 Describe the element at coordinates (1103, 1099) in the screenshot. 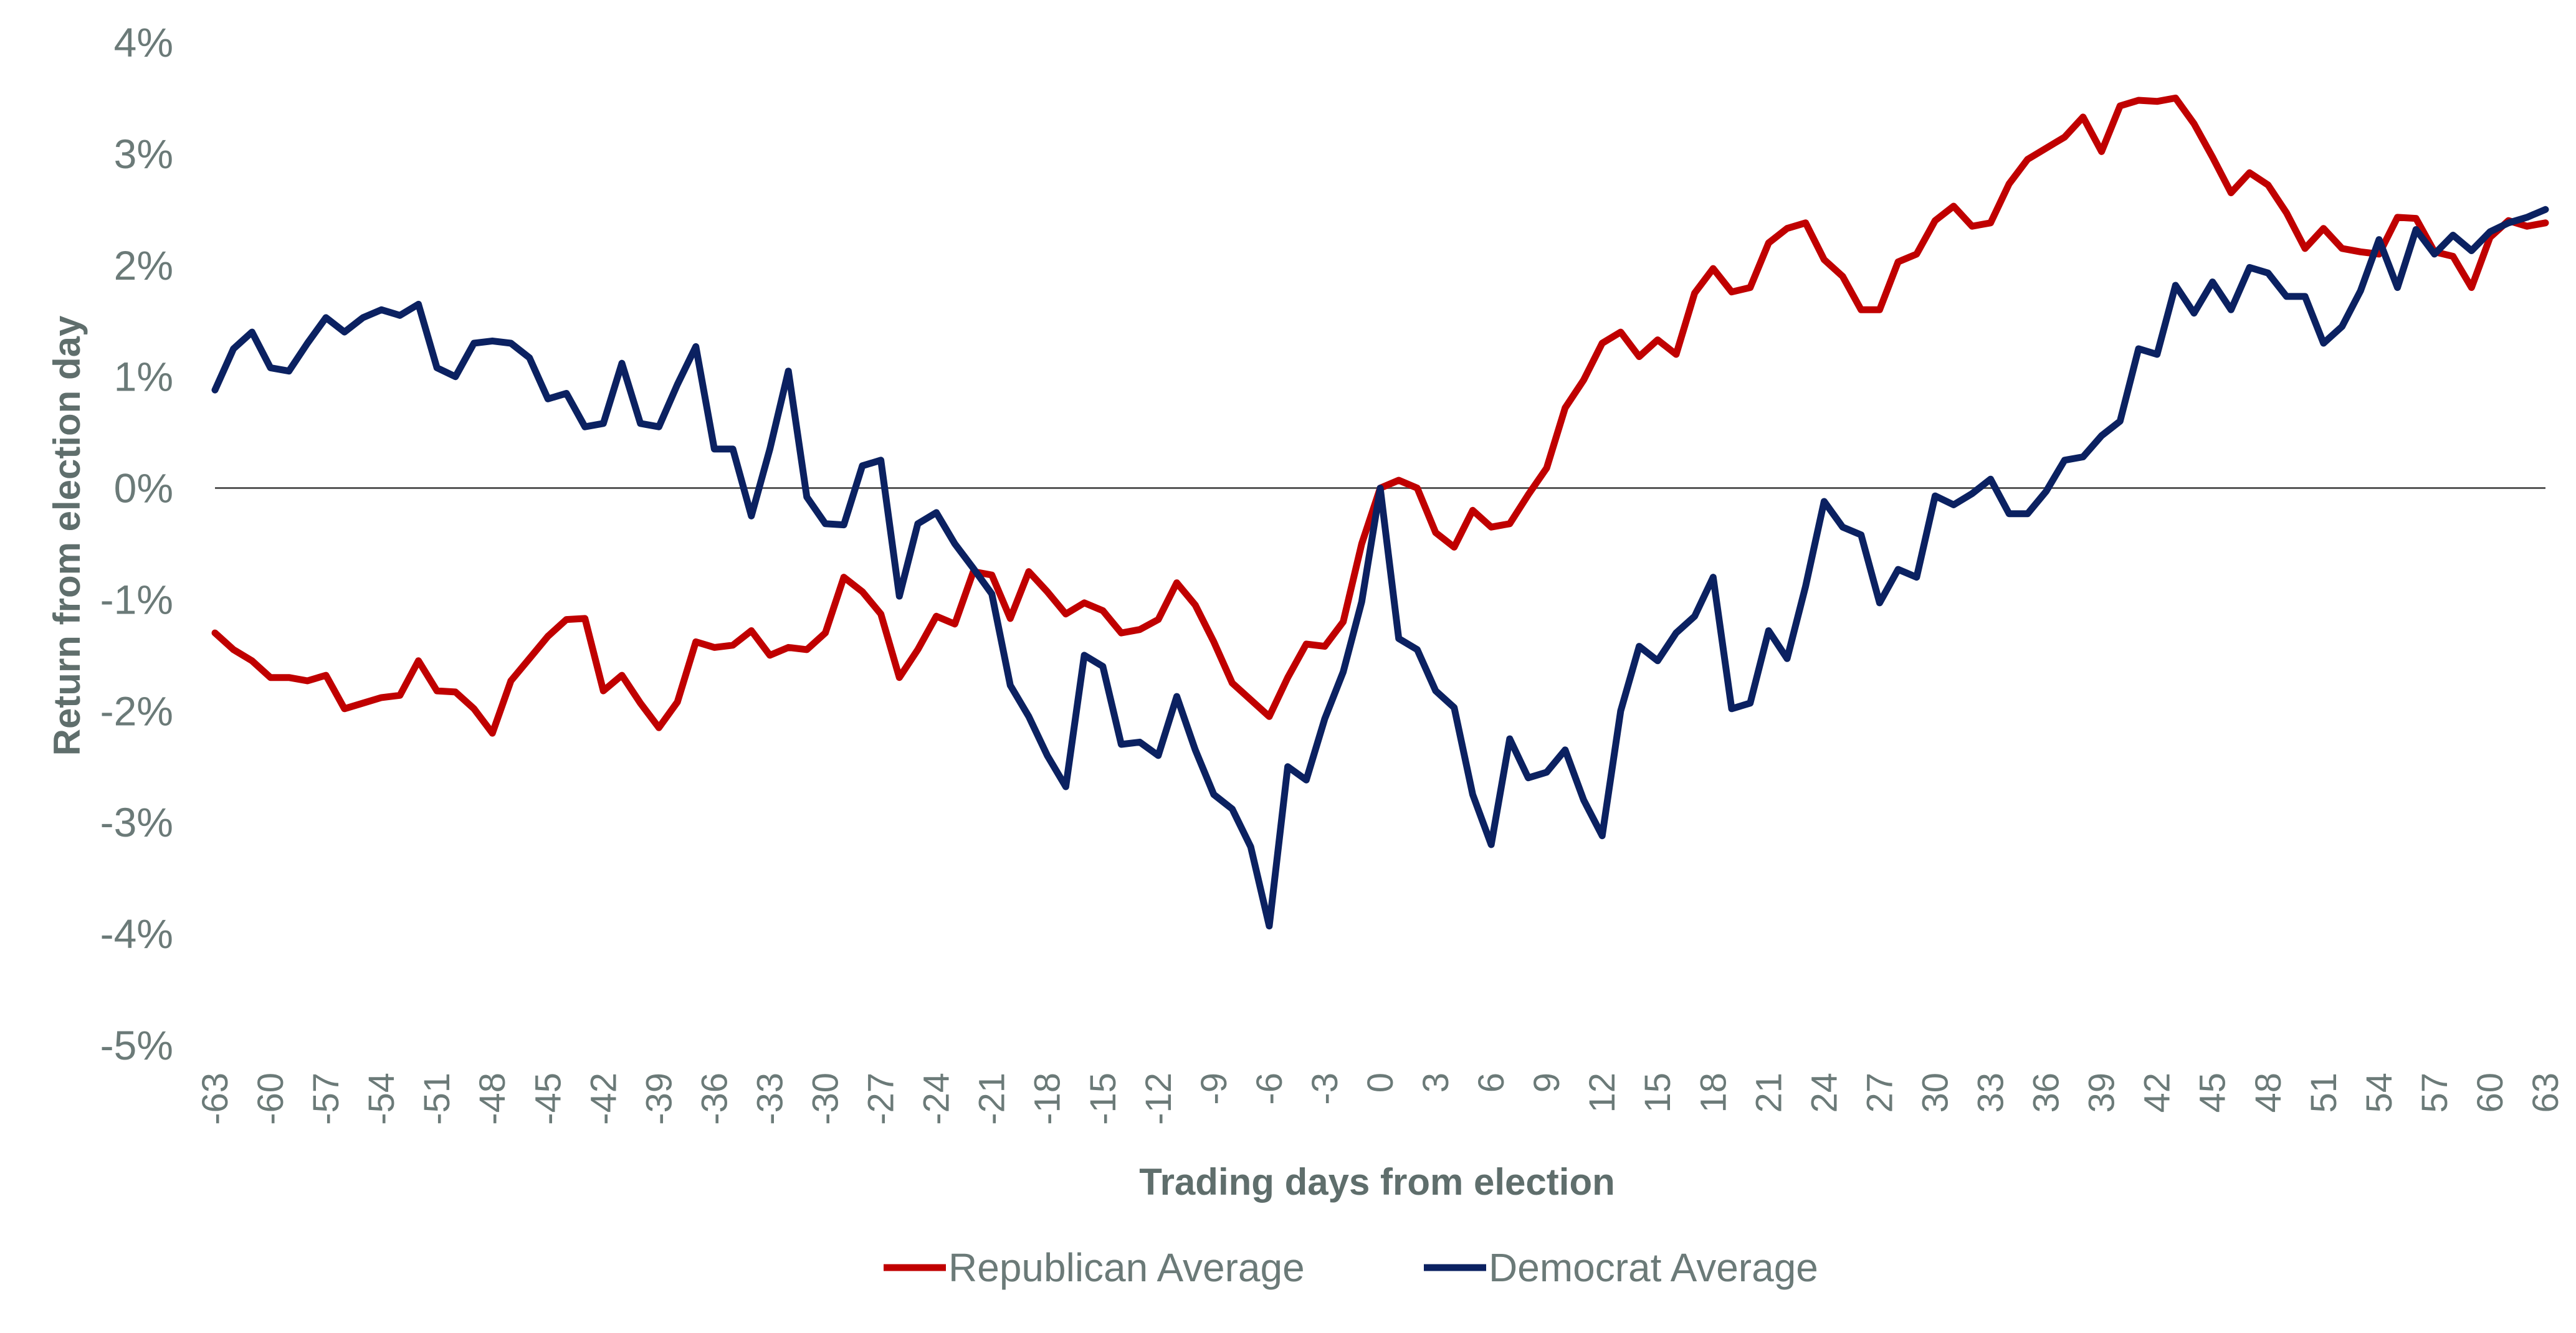

I see `x-tick-label: -15` at that location.